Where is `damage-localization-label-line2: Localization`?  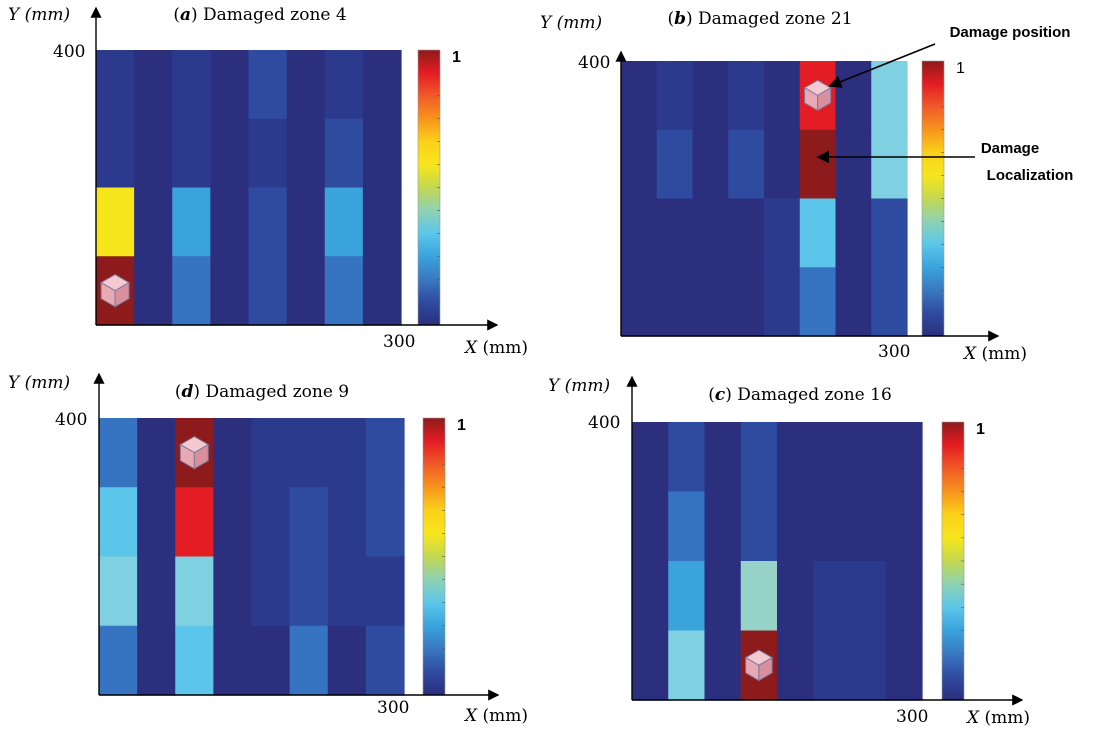 damage-localization-label-line2: Localization is located at coordinates (1030, 175).